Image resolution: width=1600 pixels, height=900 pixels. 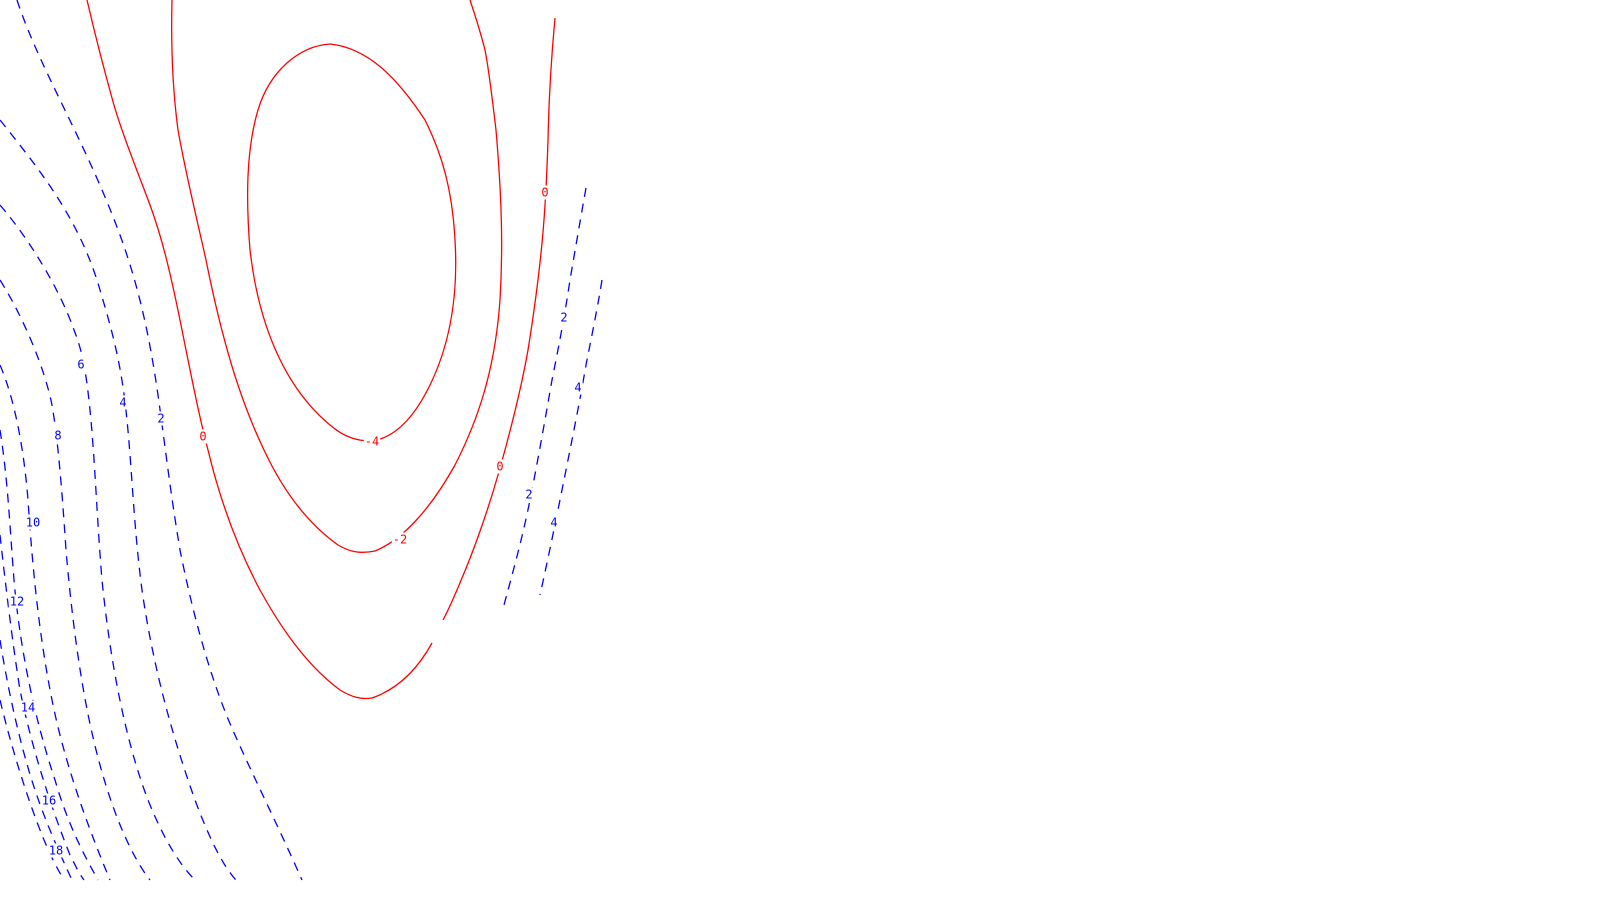 I want to click on contour-label-4-left: 4, so click(x=122, y=403).